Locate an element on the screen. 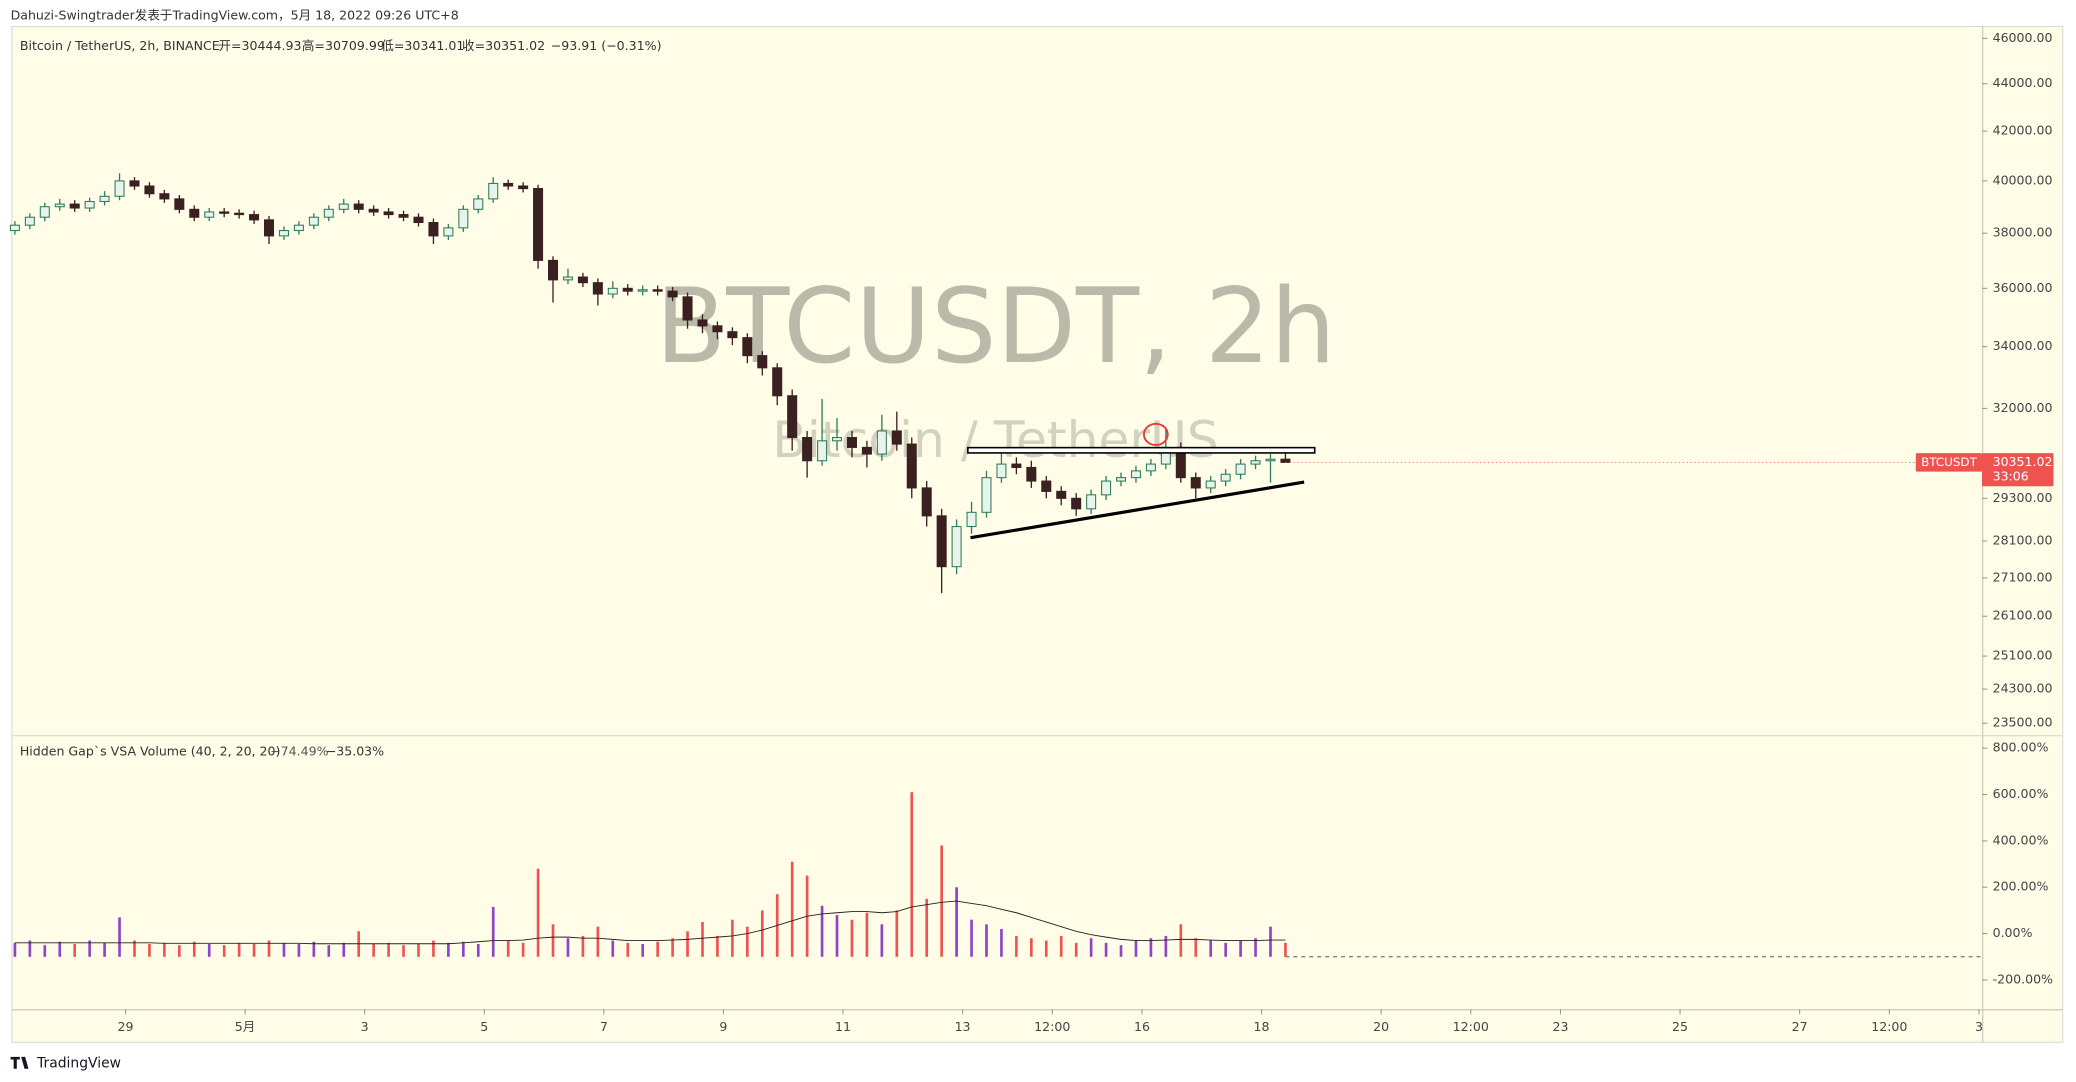  y-tick-label: 26100.00 is located at coordinates (2023, 615).